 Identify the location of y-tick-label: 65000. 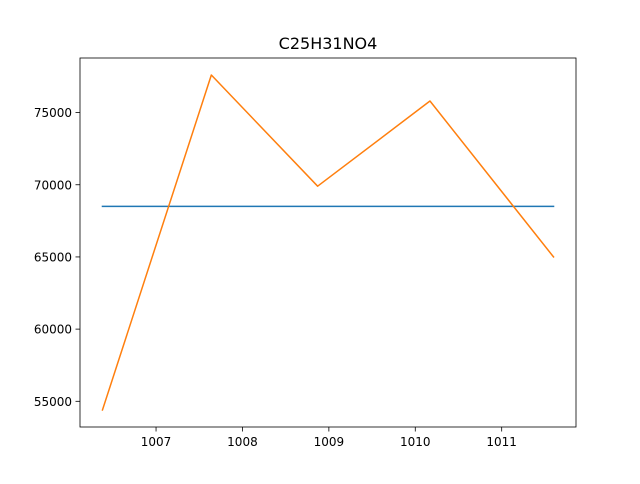
(53, 257).